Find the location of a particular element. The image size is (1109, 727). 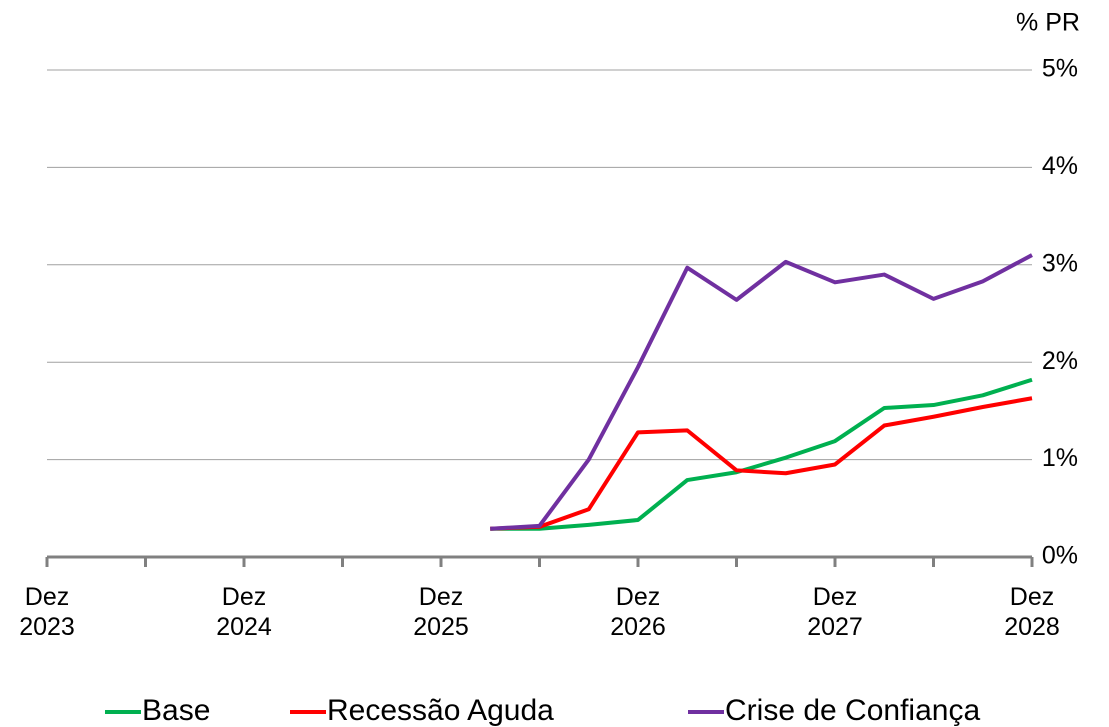

y-tick-label: 4% is located at coordinates (1060, 166).